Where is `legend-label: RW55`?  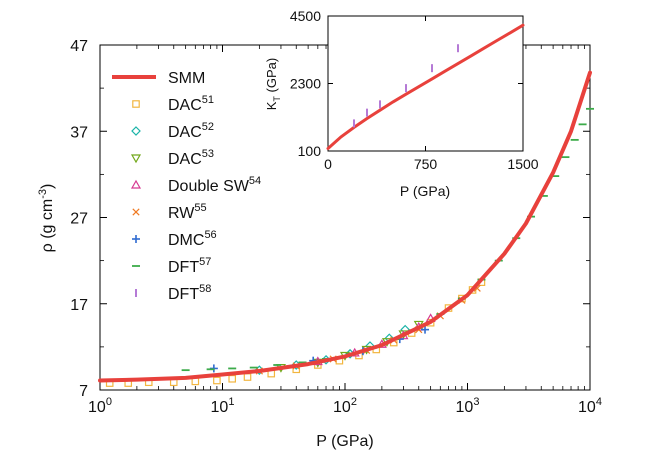 legend-label: RW55 is located at coordinates (187, 212).